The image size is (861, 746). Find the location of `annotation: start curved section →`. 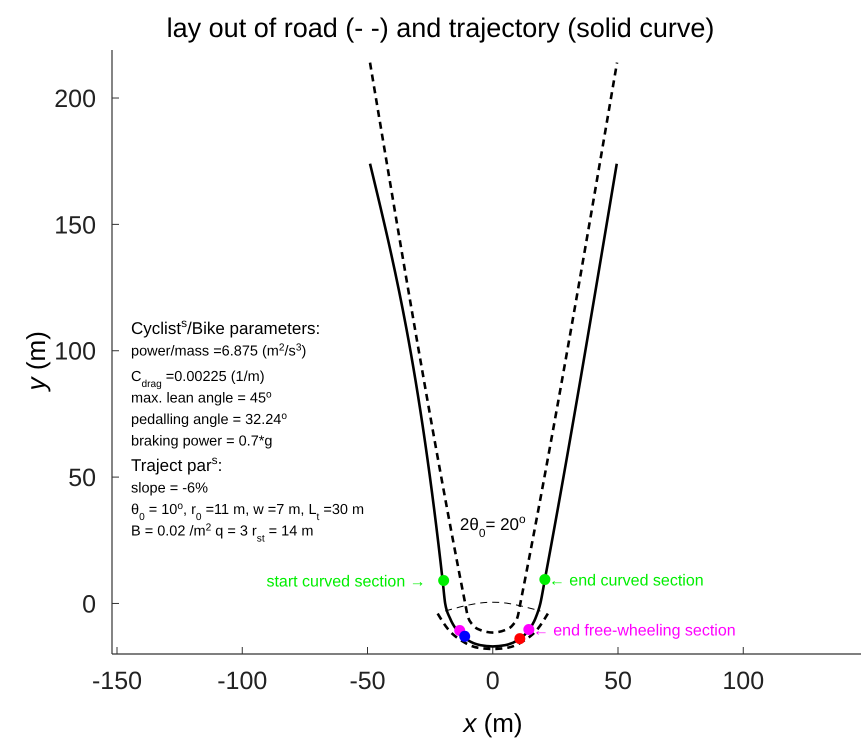

annotation: start curved section → is located at coordinates (346, 581).